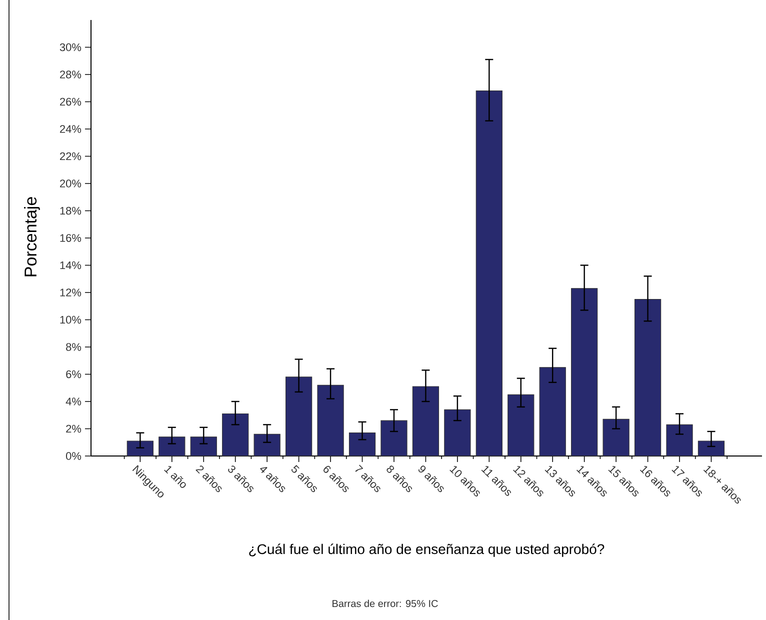 The width and height of the screenshot is (766, 620). I want to click on text: Barras de error: 95% IC, so click(385, 604).